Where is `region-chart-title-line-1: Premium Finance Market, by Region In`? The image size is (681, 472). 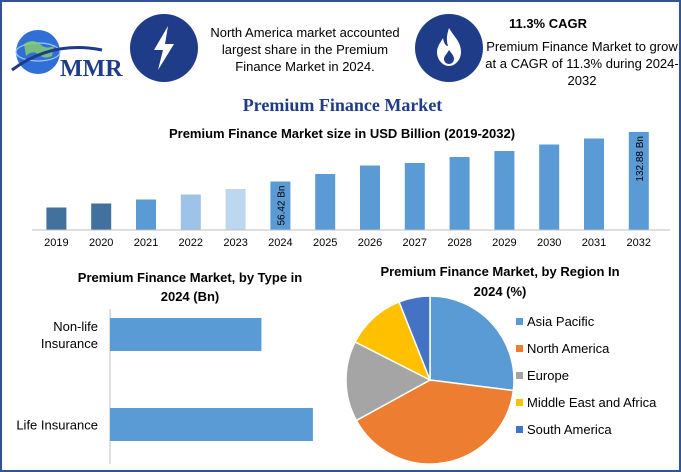
region-chart-title-line-1: Premium Finance Market, by Region In is located at coordinates (499, 271).